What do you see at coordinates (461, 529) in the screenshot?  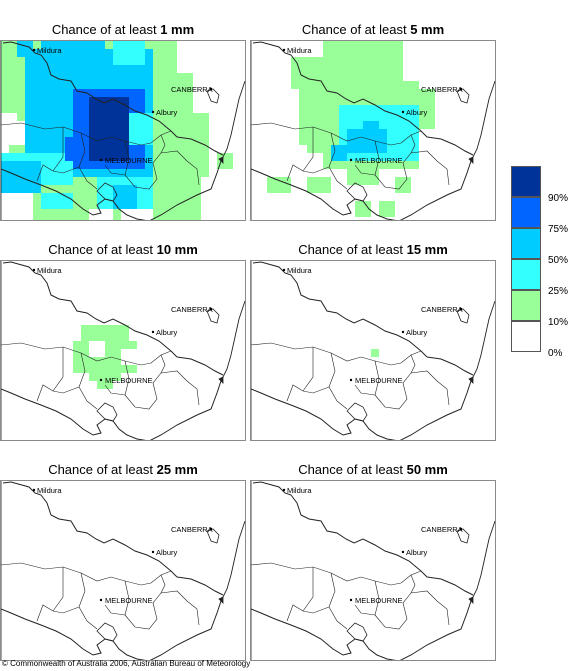 I see `canberra-marker` at bounding box center [461, 529].